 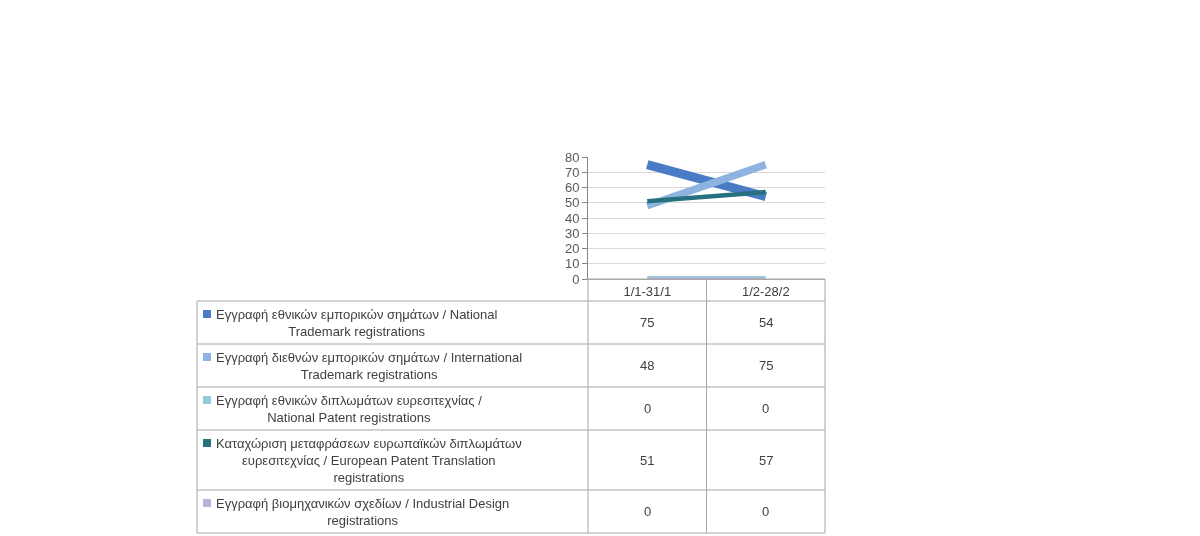 I want to click on y-tick-label: 80, so click(x=572, y=157).